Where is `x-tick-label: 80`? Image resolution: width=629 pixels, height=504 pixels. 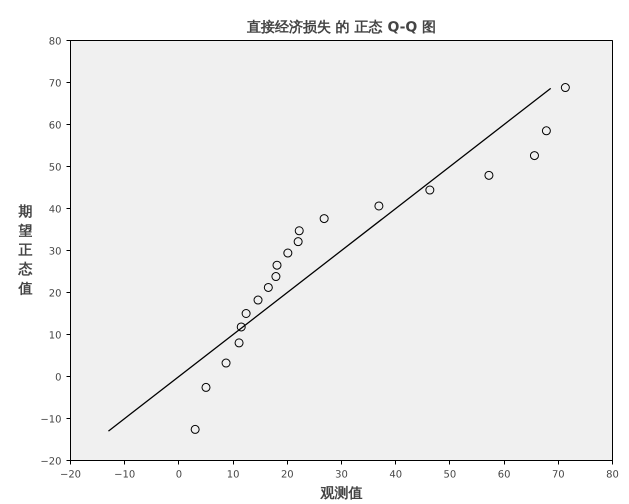 x-tick-label: 80 is located at coordinates (612, 475).